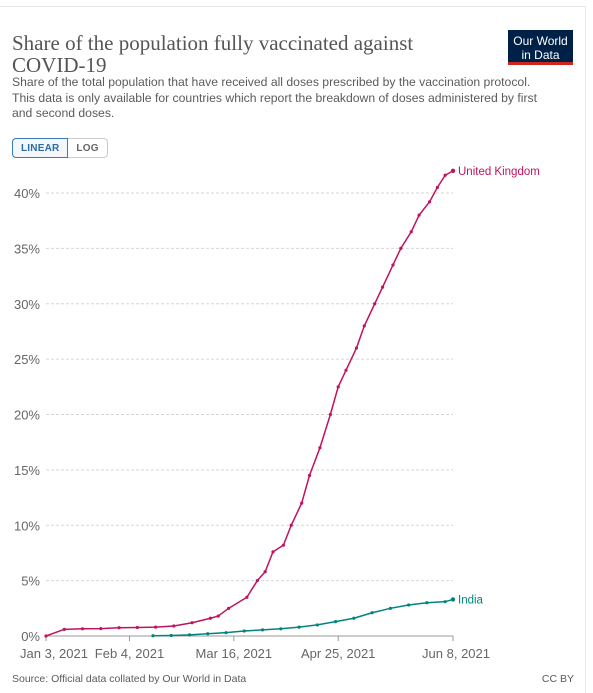 Image resolution: width=593 pixels, height=693 pixels. What do you see at coordinates (540, 41) in the screenshot?
I see `logo-line-1: Our World` at bounding box center [540, 41].